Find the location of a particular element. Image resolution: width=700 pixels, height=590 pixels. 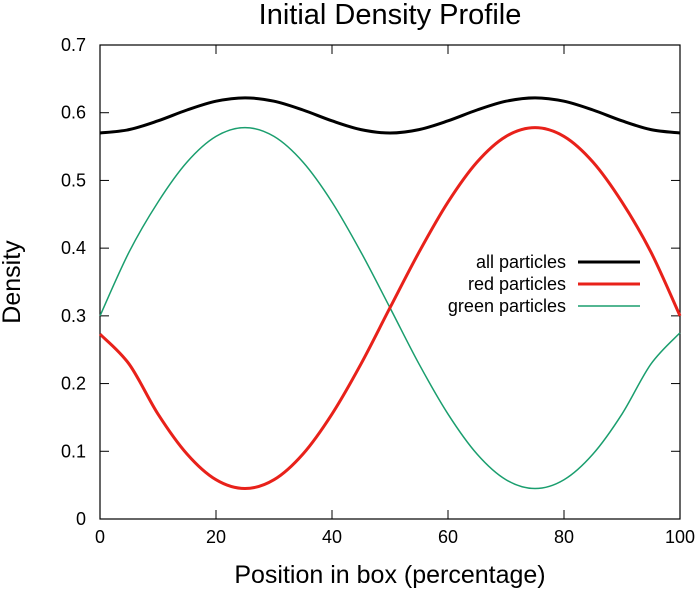

x-tick-label: 100 is located at coordinates (680, 537).